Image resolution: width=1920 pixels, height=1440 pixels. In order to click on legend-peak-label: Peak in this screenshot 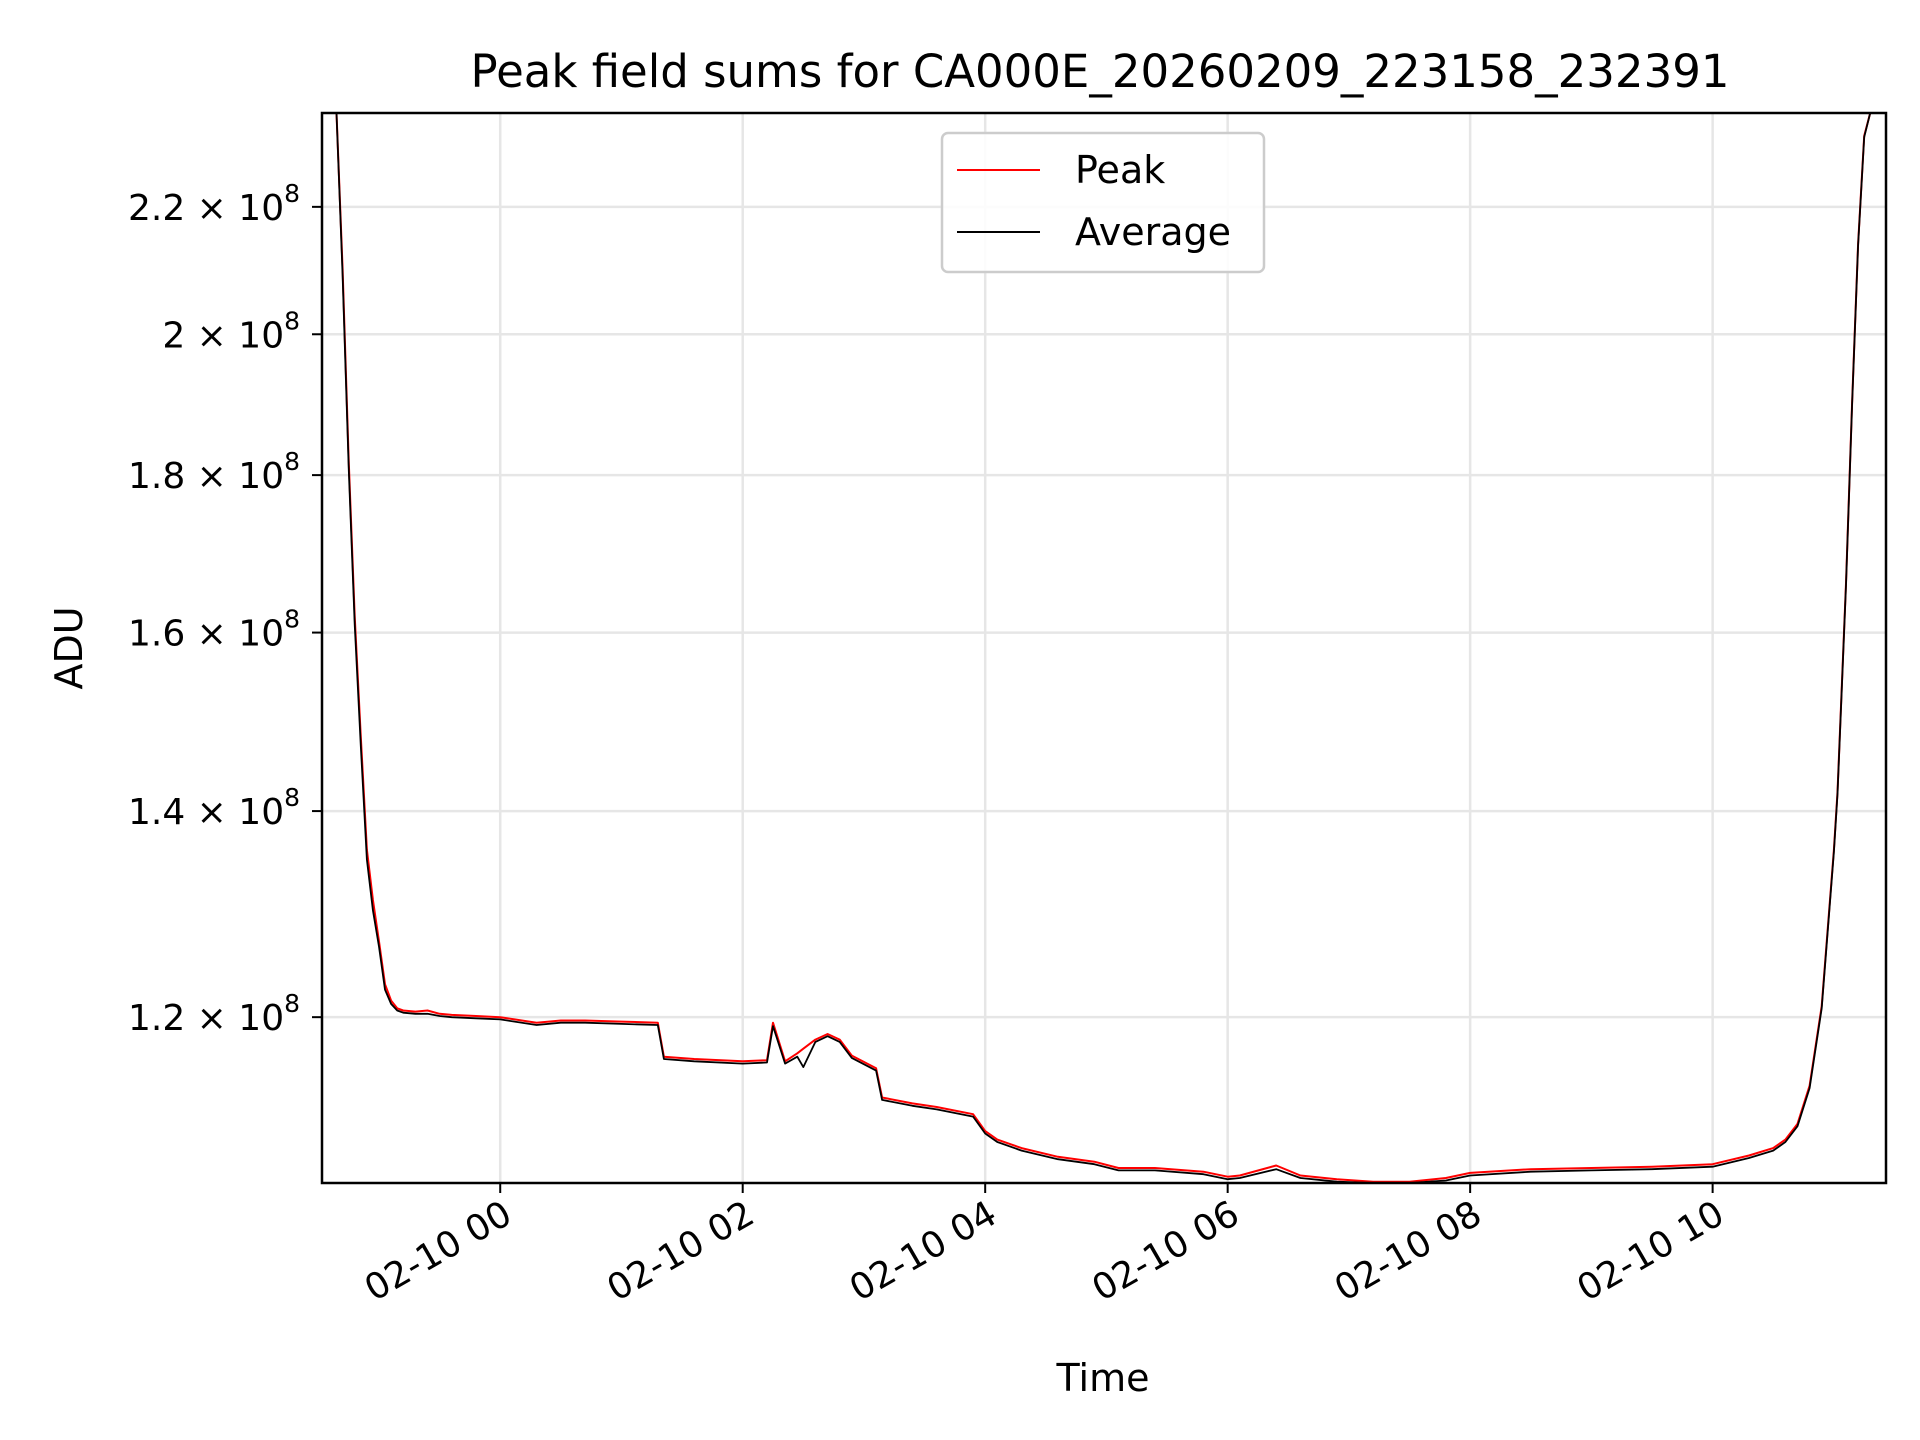, I will do `click(1120, 170)`.